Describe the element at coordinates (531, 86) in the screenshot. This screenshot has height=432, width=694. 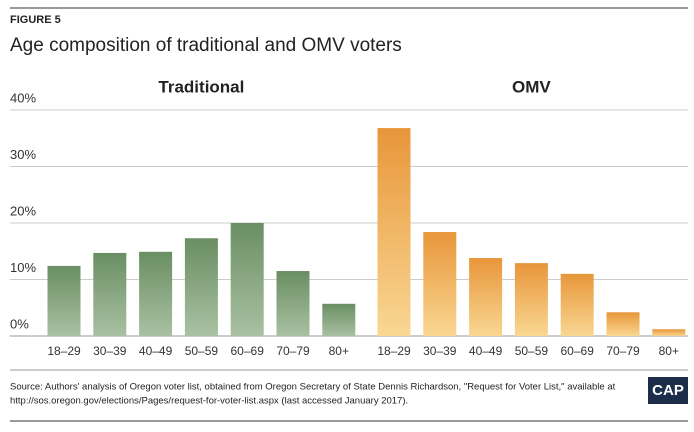
I see `panel-title: OMV` at that location.